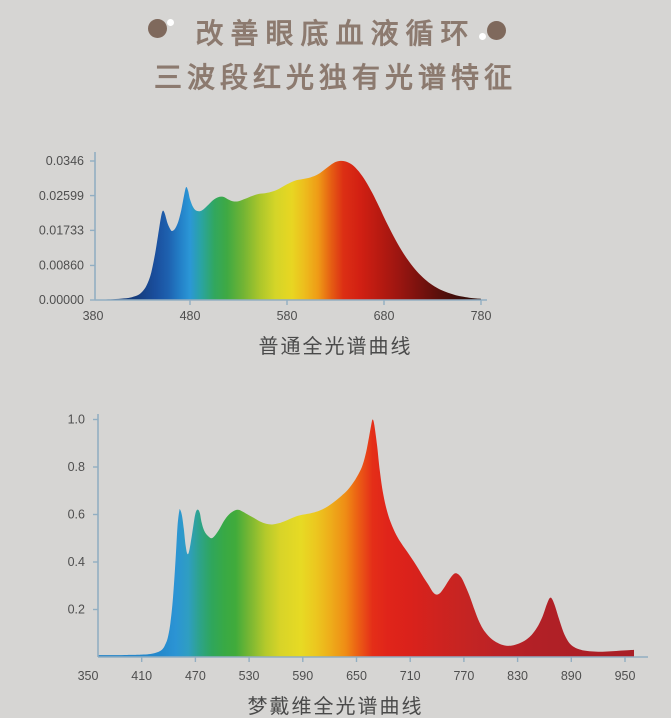 The image size is (671, 718). Describe the element at coordinates (141, 676) in the screenshot. I see `x-axis-tick-label: 410` at that location.